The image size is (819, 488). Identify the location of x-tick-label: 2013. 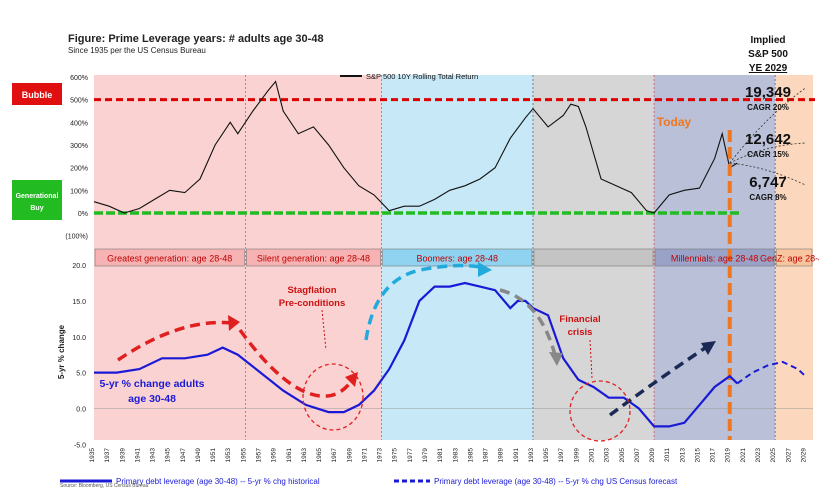
(682, 455).